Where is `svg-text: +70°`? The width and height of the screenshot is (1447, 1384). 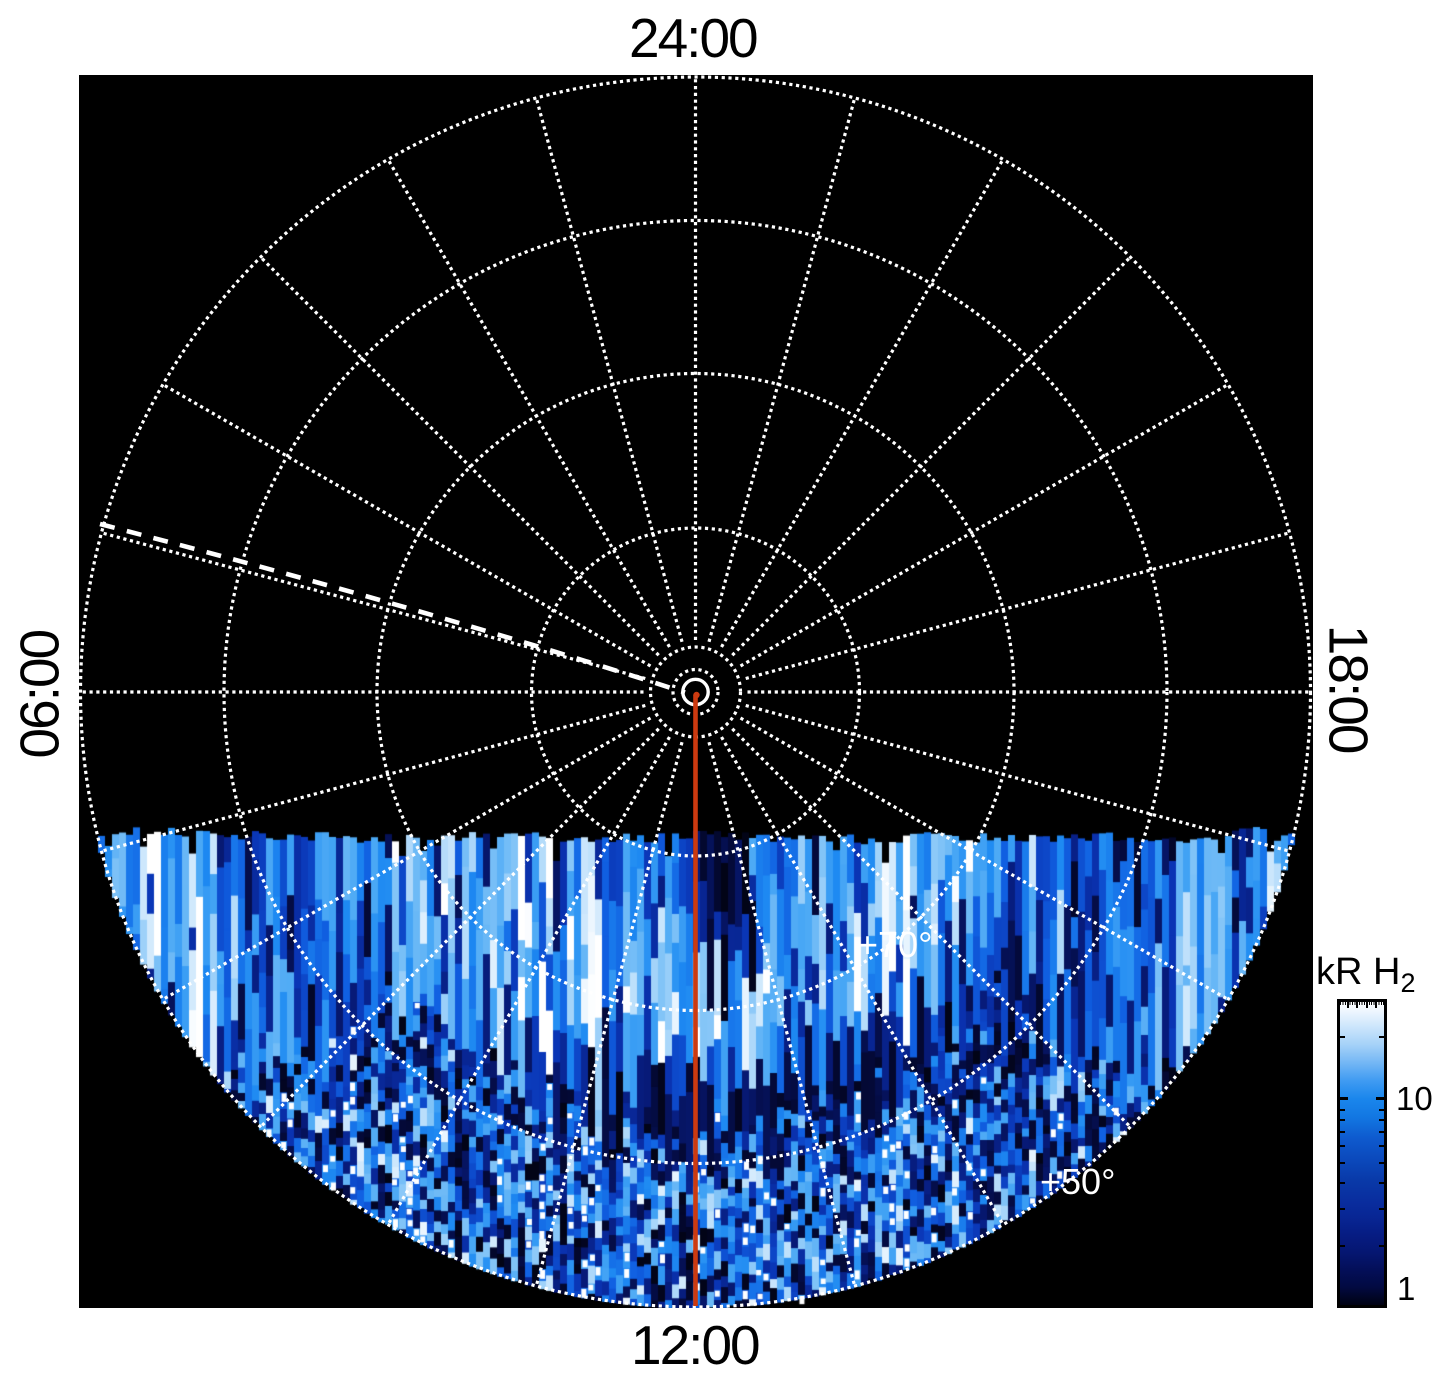 svg-text: +70° is located at coordinates (894, 944).